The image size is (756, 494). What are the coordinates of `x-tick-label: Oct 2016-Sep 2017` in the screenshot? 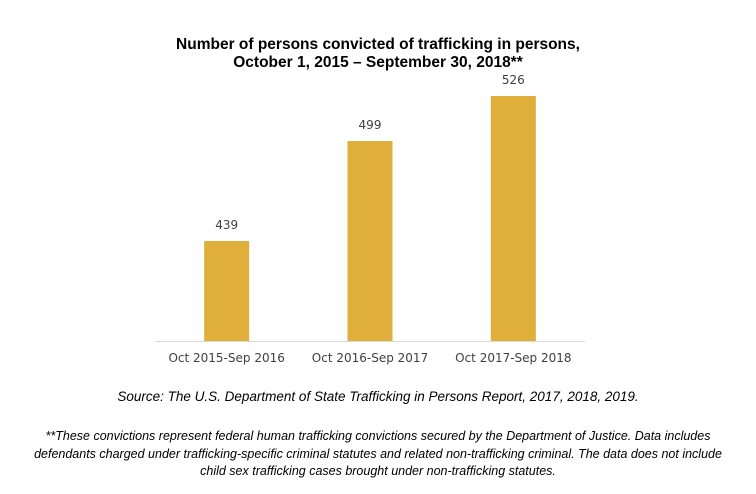 It's located at (370, 358).